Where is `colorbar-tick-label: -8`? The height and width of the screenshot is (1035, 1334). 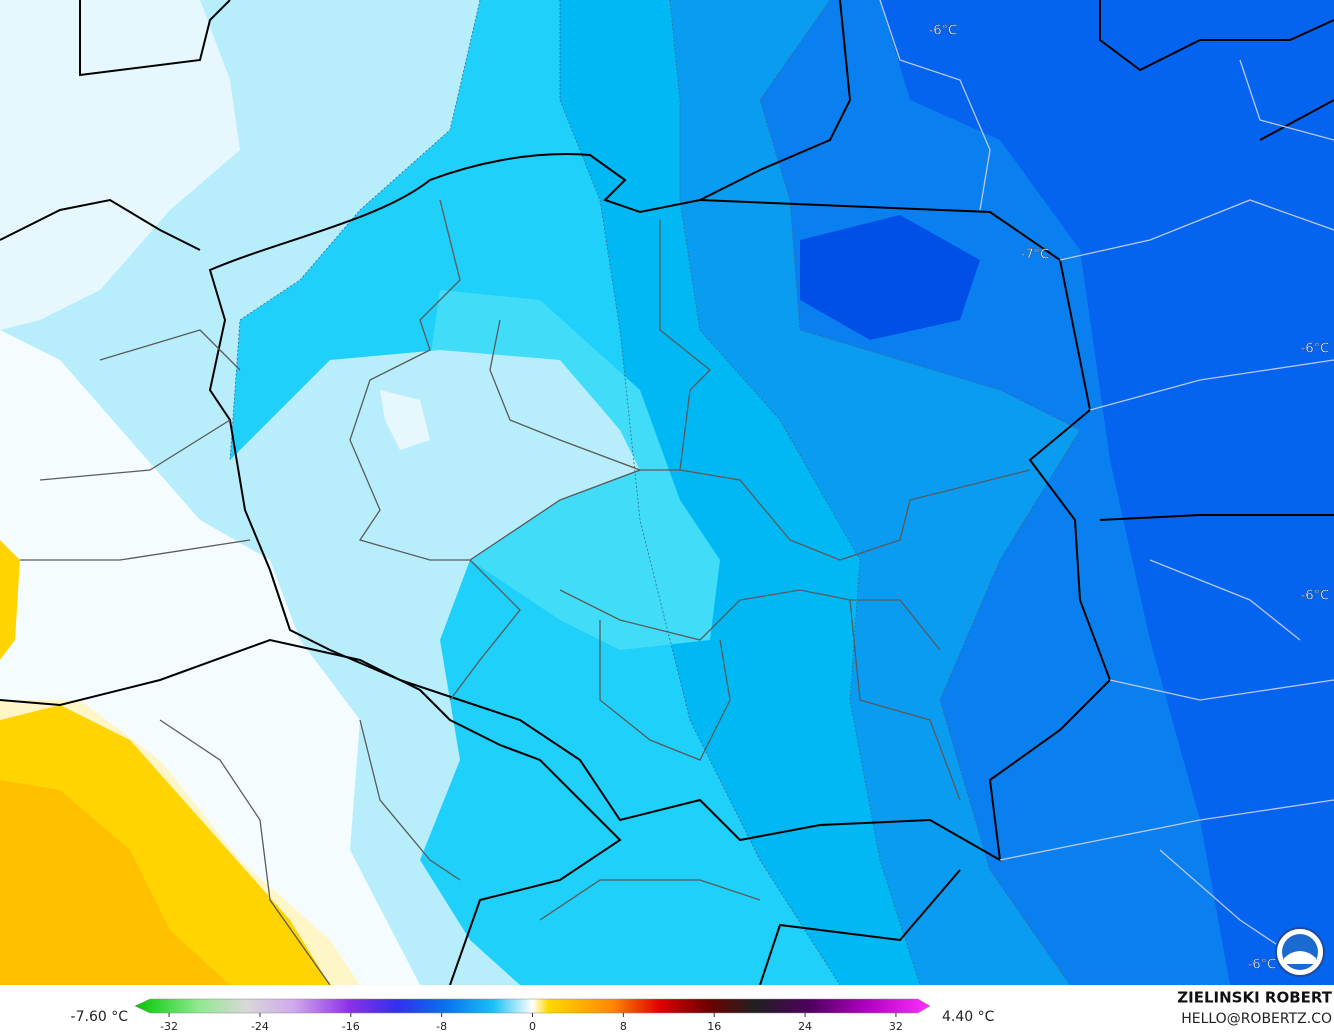
colorbar-tick-label: -8 is located at coordinates (441, 1026).